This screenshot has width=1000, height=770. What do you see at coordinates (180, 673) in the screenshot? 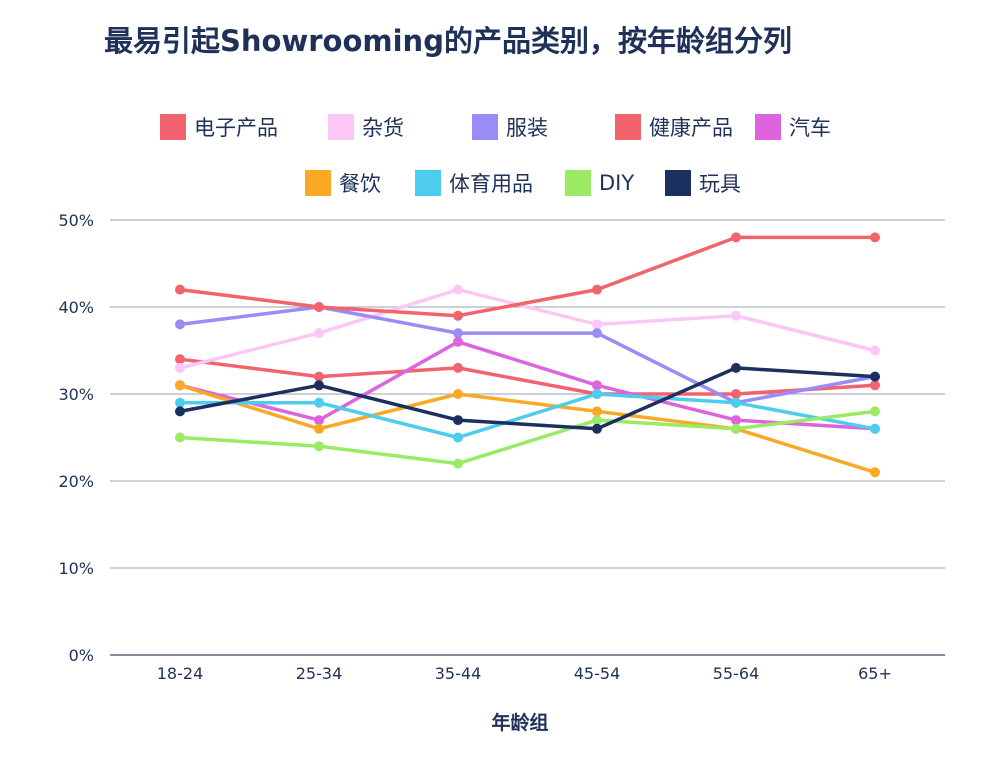
I see `x-tick-label: 18-24` at bounding box center [180, 673].